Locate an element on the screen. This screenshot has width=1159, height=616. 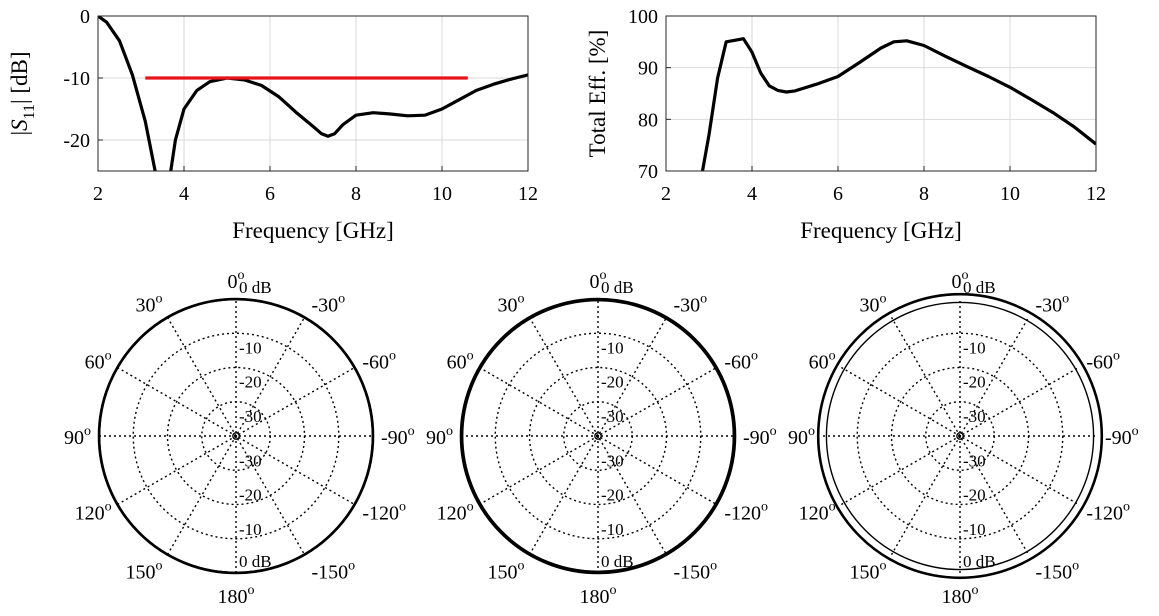
y-tick-label: 80 is located at coordinates (648, 120).